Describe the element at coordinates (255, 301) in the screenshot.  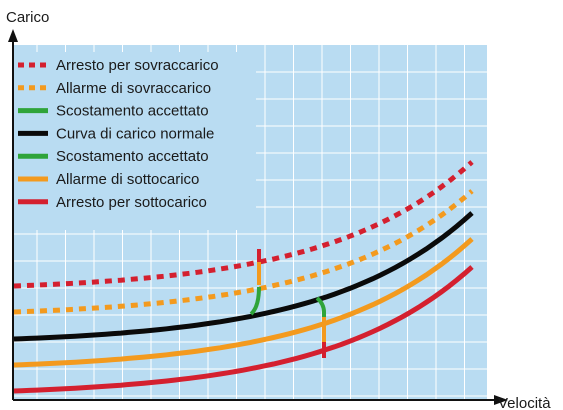
I see `accepted-deviation-marker-upper` at that location.